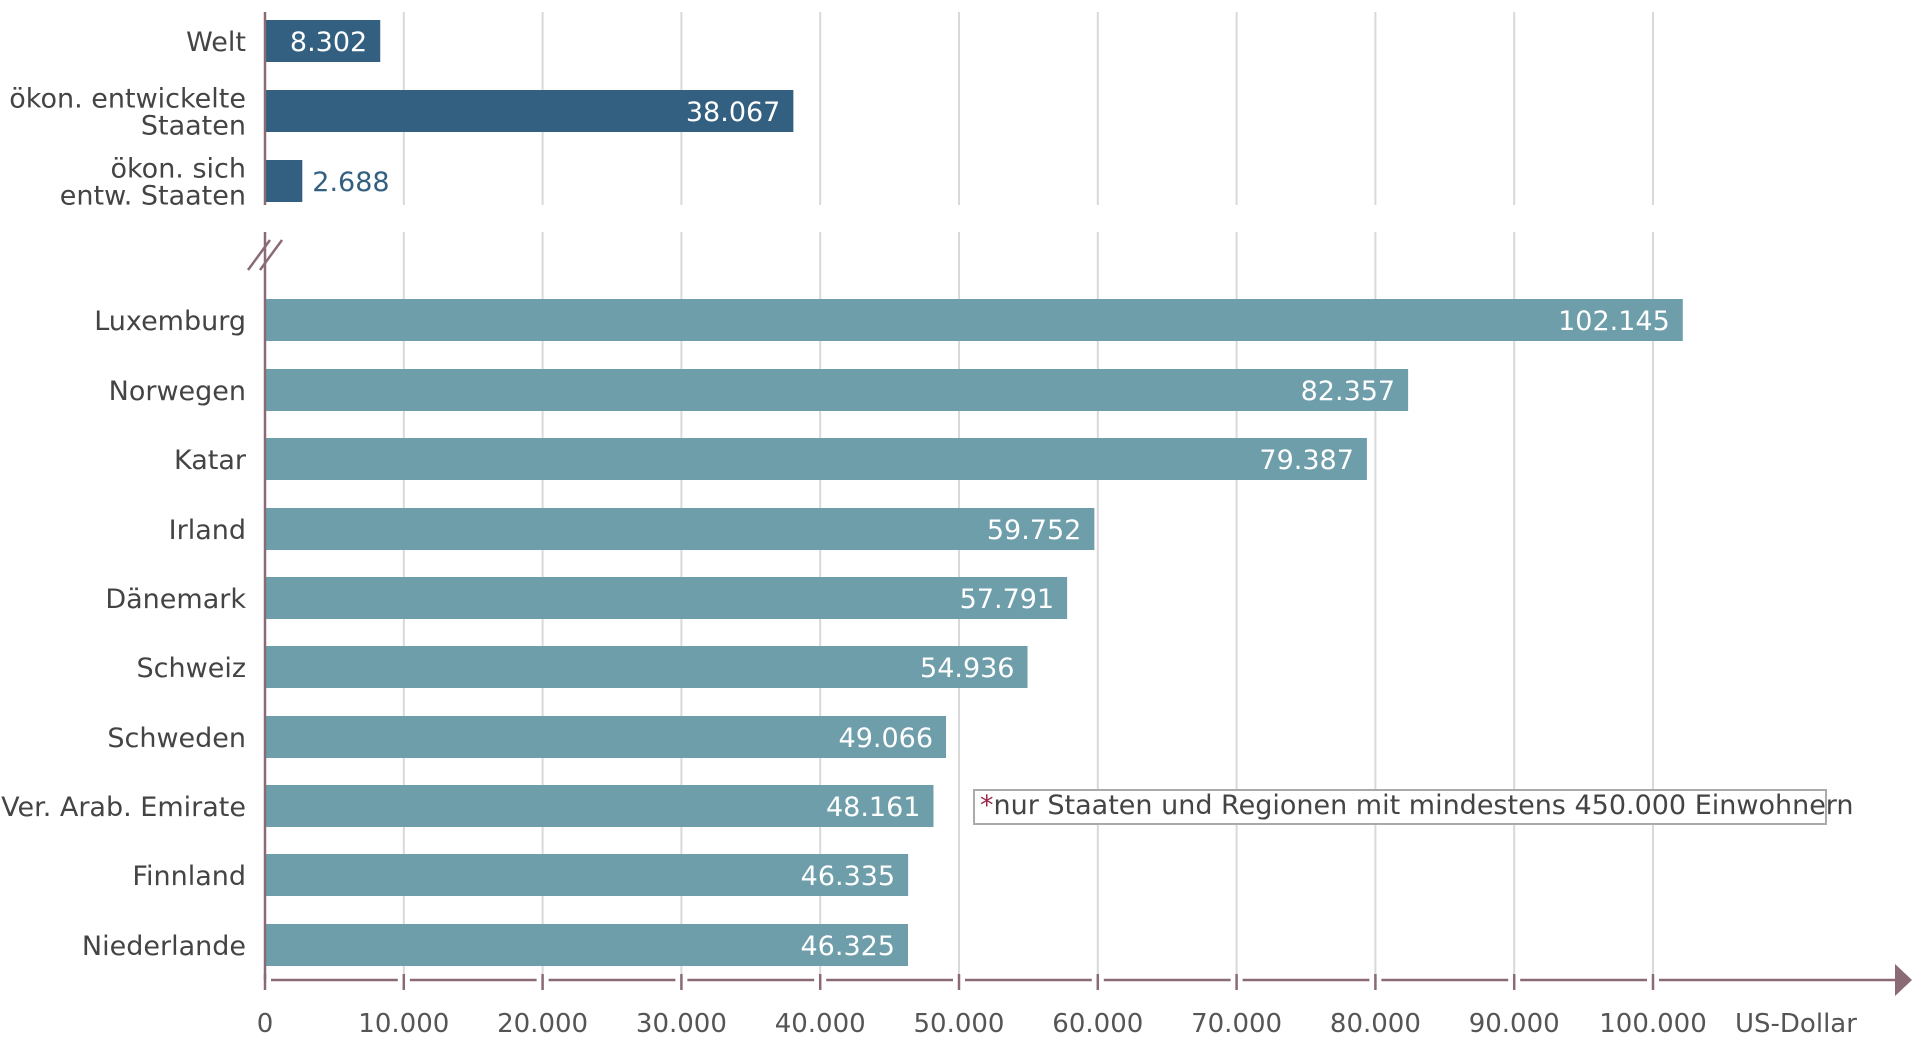 The height and width of the screenshot is (1039, 1912). Describe the element at coordinates (207, 530) in the screenshot. I see `category-label: Irland` at that location.